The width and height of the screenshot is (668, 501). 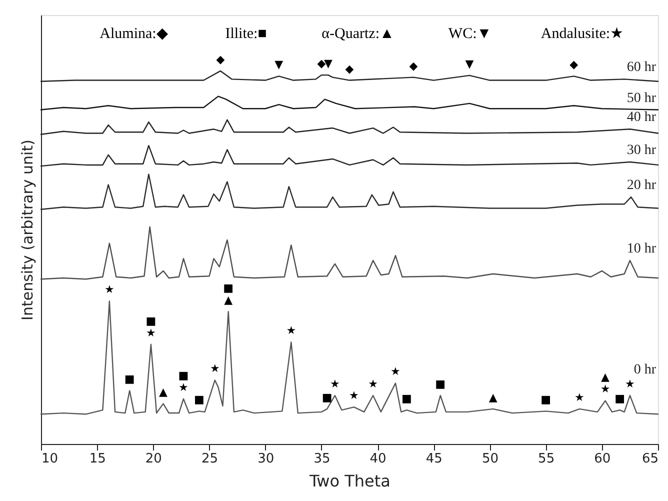 What do you see at coordinates (266, 459) in the screenshot?
I see `x-tick-label: 30` at bounding box center [266, 459].